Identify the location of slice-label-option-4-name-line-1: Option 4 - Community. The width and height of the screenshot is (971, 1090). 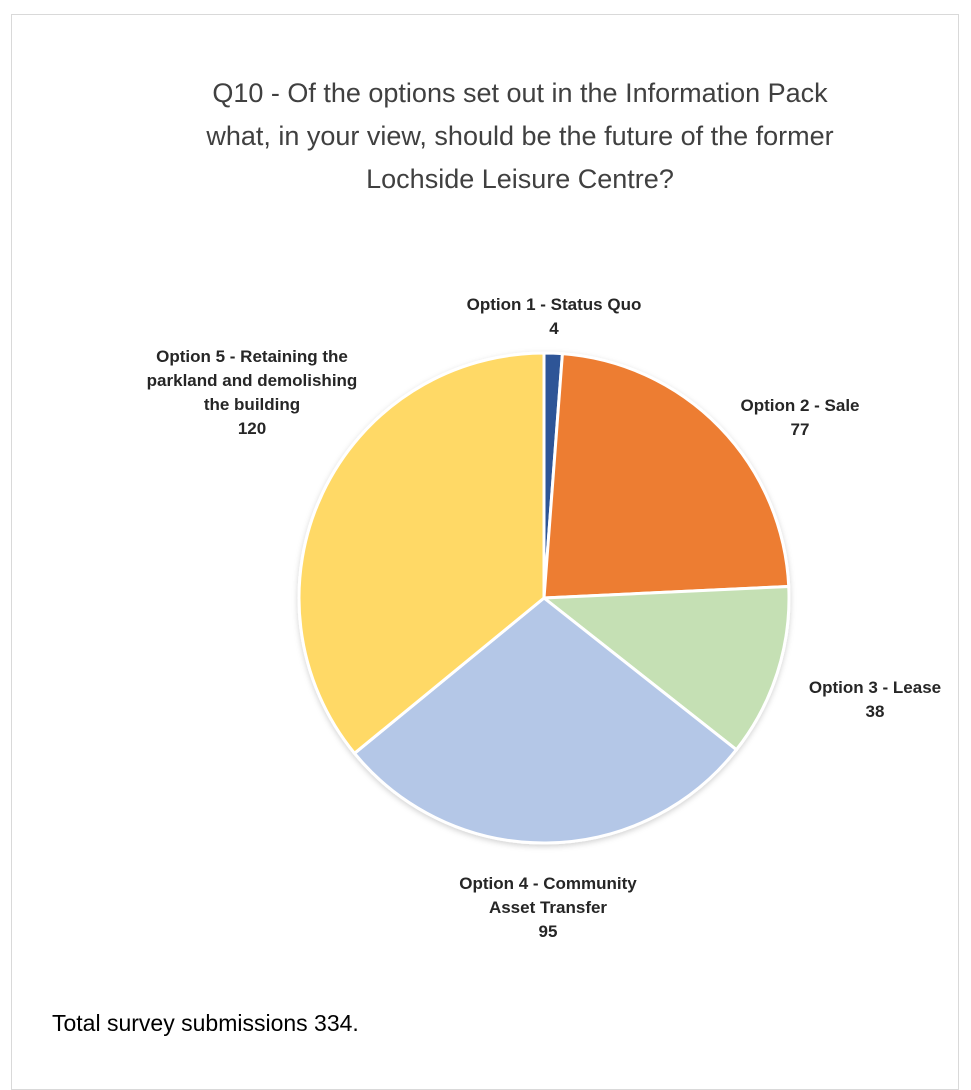
(548, 883).